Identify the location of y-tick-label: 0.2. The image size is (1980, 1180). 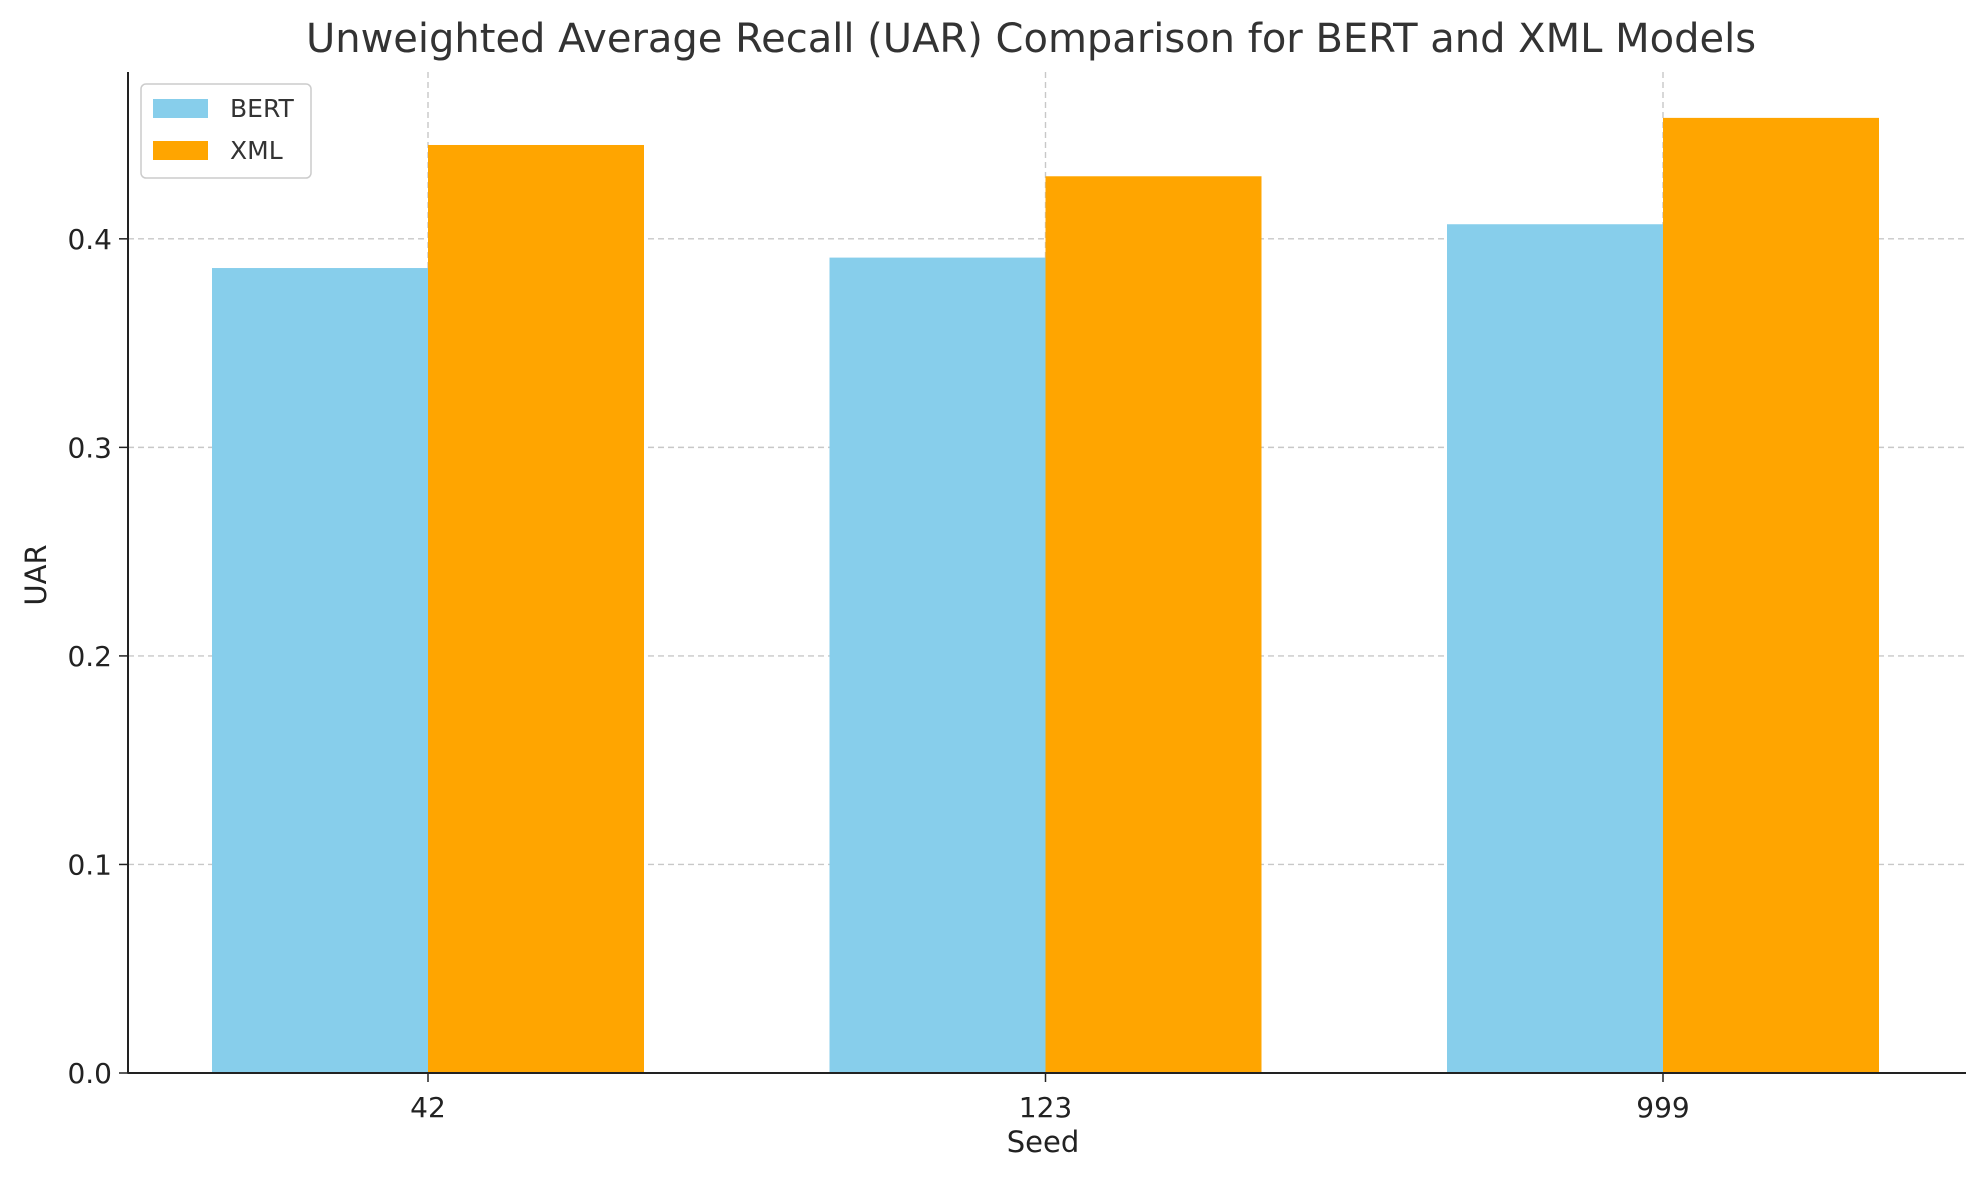
(89, 656).